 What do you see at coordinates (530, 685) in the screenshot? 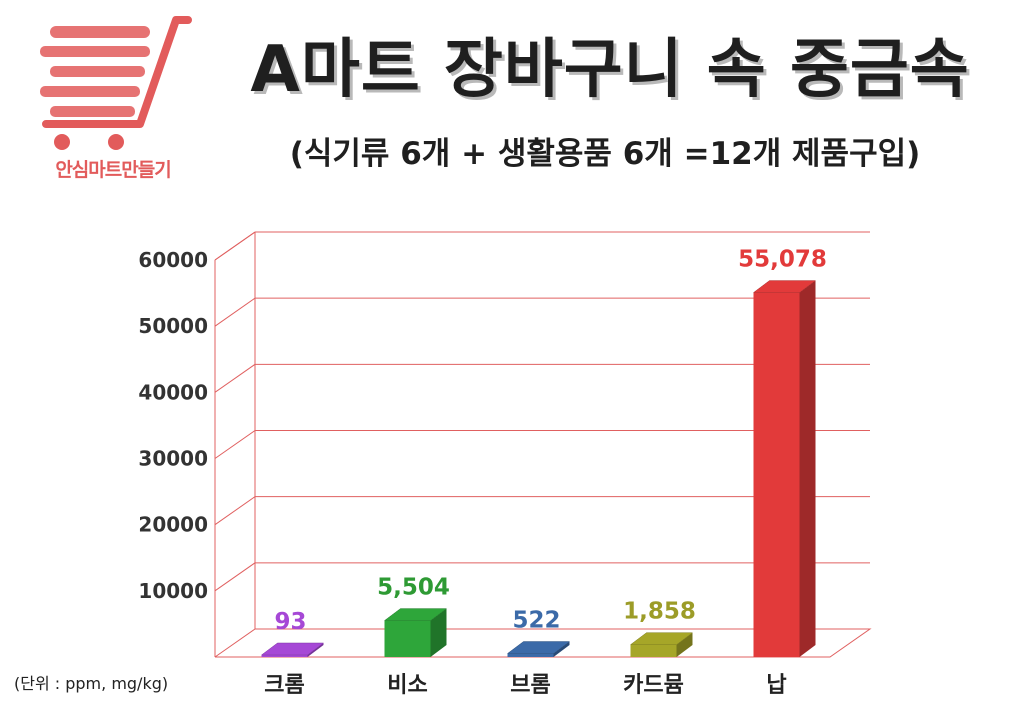
I see `x-tick-label: 브롬` at bounding box center [530, 685].